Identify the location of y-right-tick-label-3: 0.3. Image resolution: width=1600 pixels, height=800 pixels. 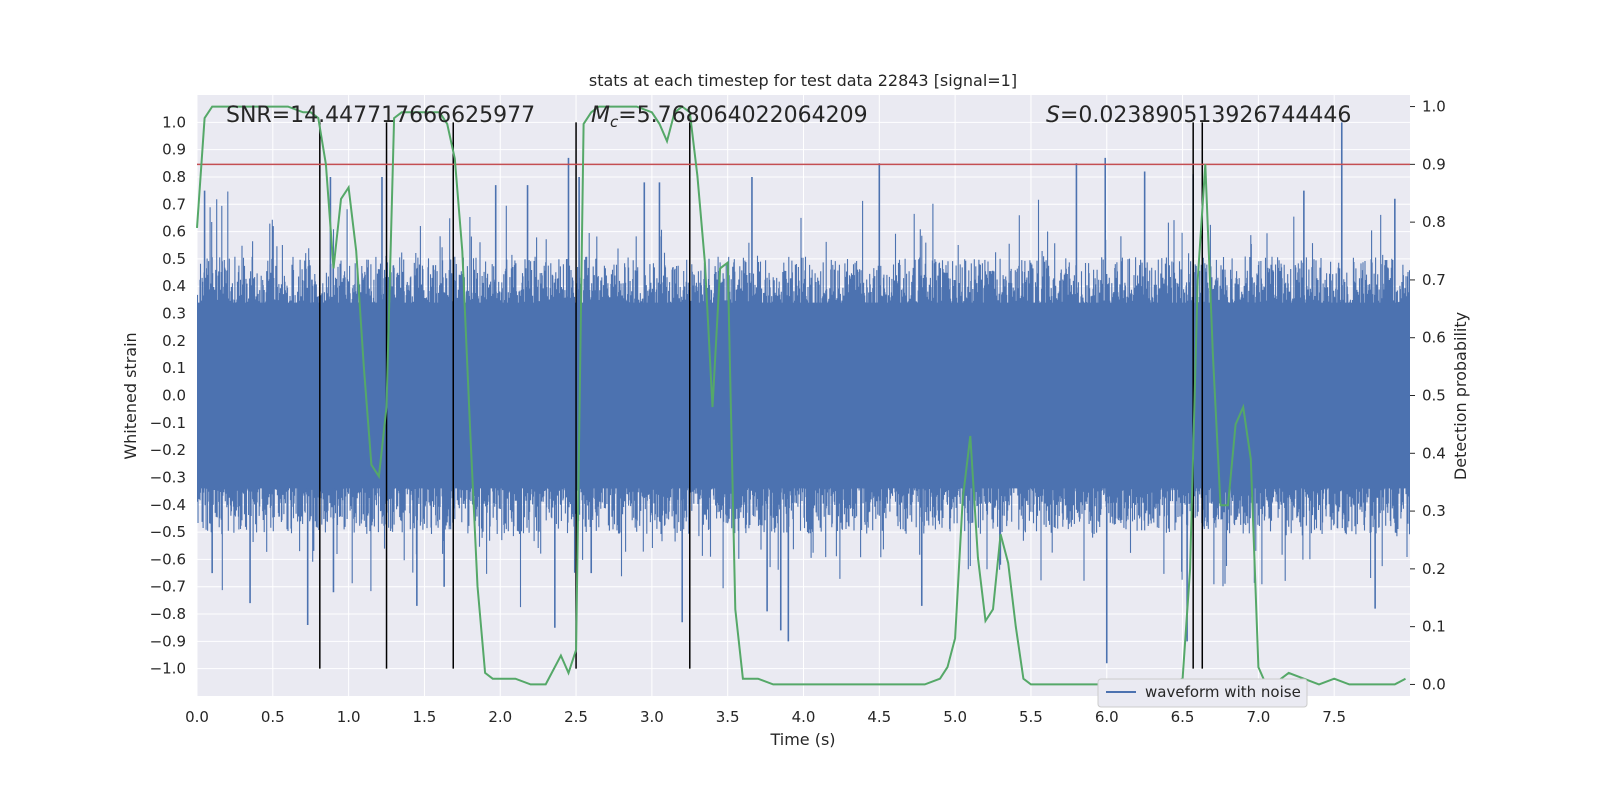
(1434, 511).